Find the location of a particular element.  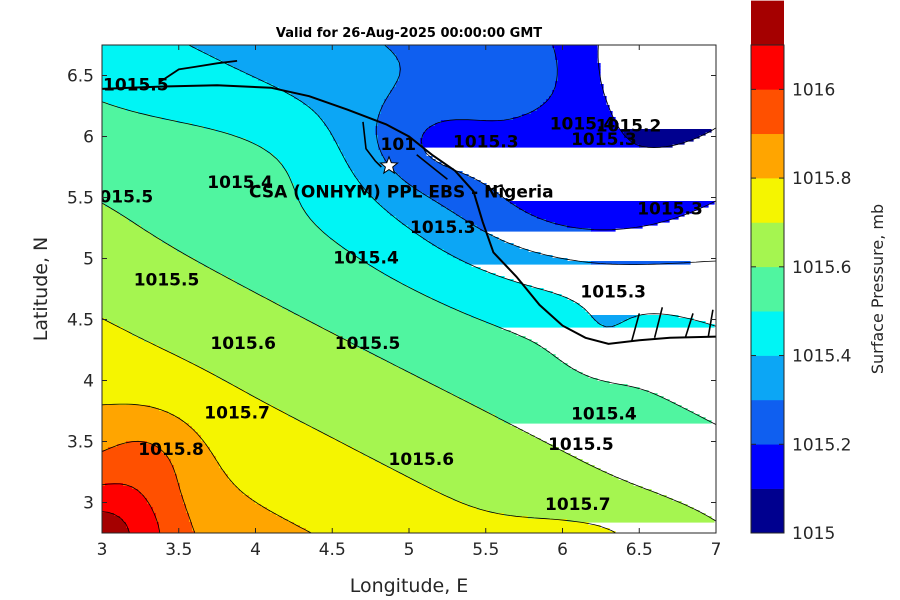

colorbar-swatch is located at coordinates (767, 333).